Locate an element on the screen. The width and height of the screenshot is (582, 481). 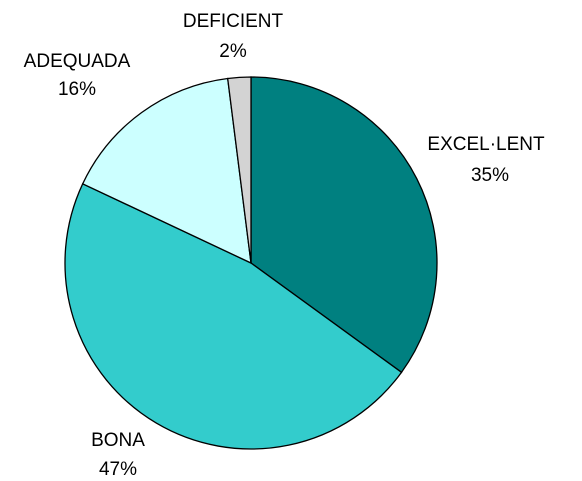
slice-value-label: 2% is located at coordinates (233, 51).